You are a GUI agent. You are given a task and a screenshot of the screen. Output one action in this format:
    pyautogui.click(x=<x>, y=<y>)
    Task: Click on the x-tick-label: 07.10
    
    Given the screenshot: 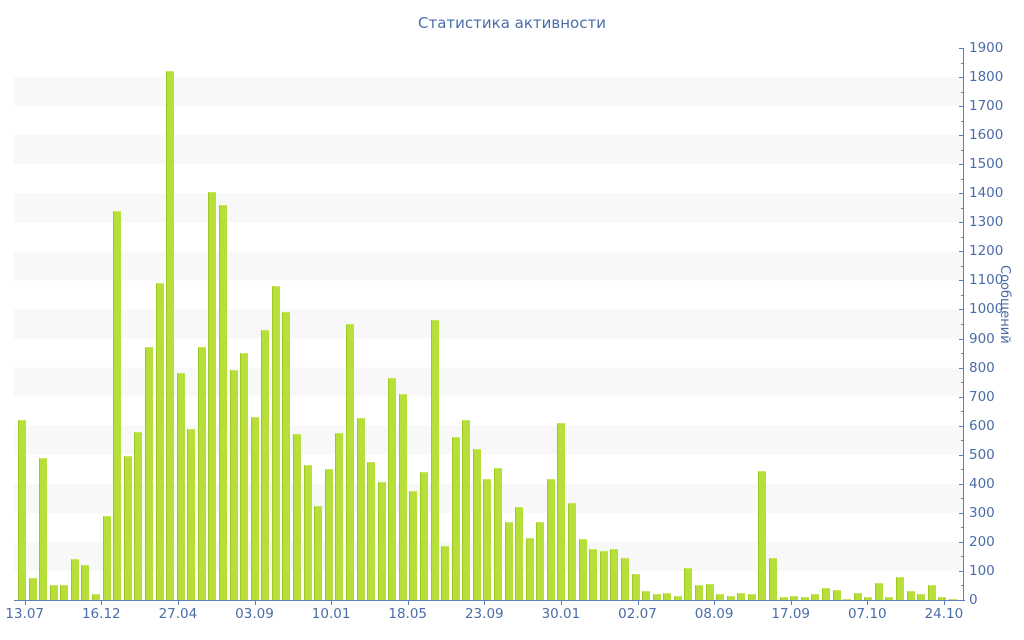 What is the action you would take?
    pyautogui.click(x=867, y=614)
    